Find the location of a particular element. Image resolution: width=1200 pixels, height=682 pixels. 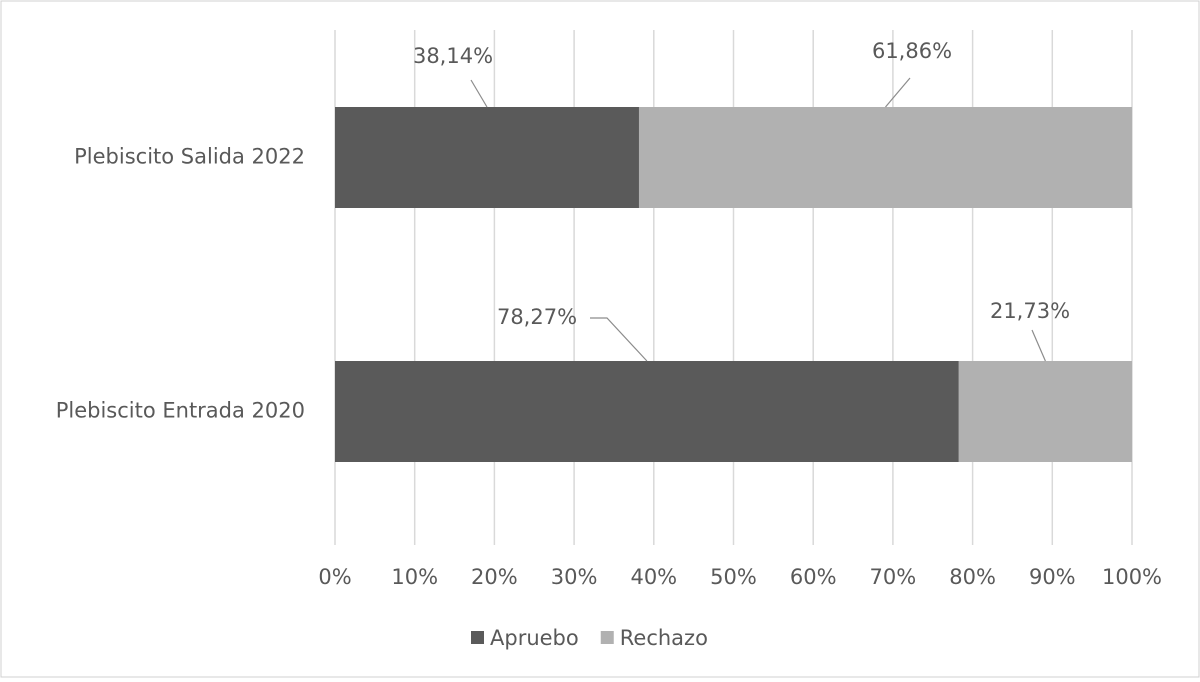

x-tick-label: 80% is located at coordinates (972, 577).